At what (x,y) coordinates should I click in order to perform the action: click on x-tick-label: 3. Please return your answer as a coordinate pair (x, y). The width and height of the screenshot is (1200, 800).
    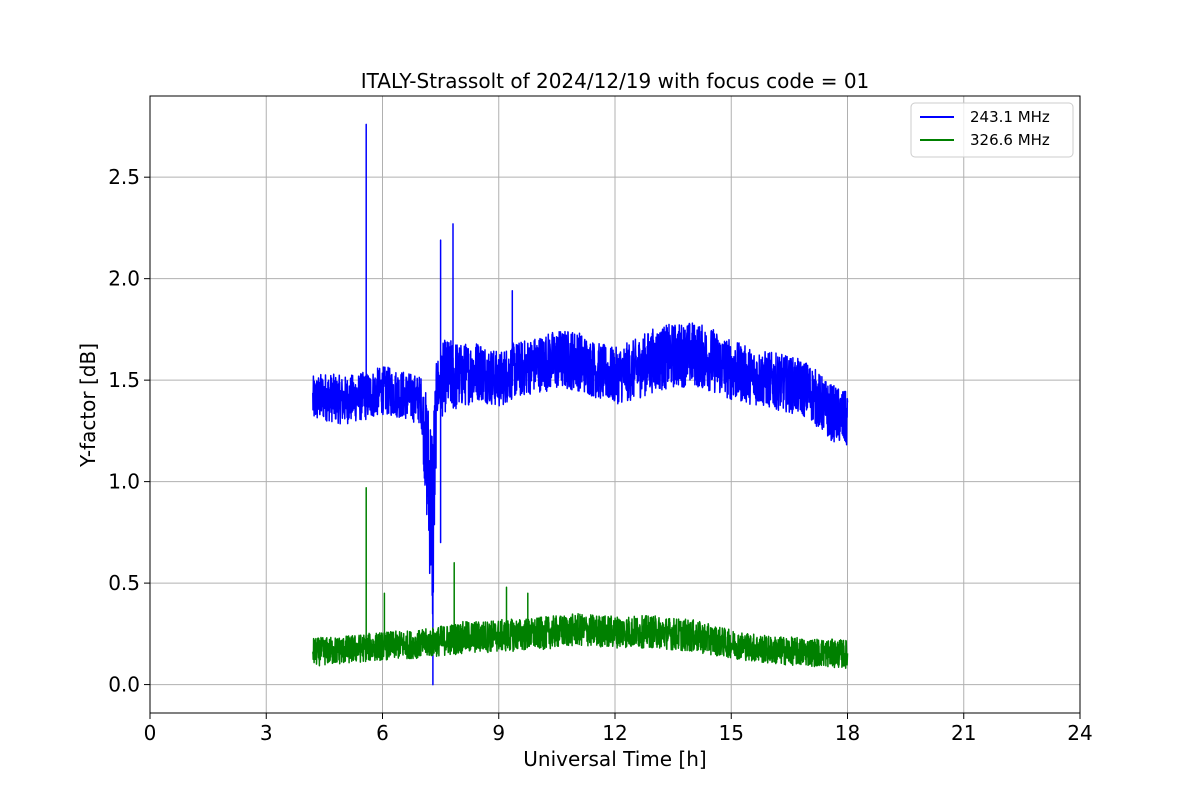
    Looking at the image, I should click on (266, 733).